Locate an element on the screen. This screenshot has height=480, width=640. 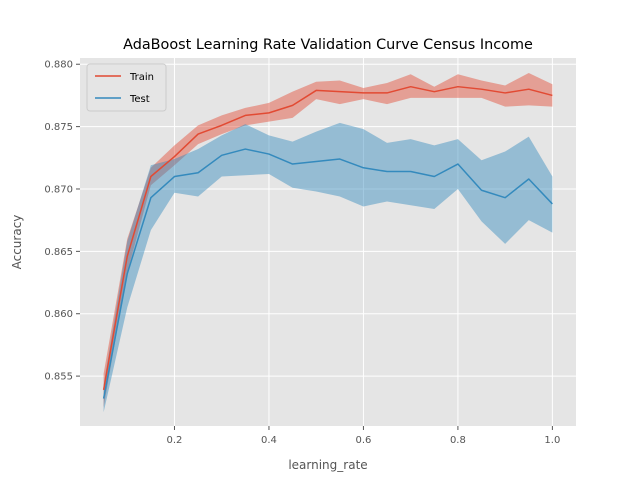
y-tick-label: 0.880 is located at coordinates (58, 65).